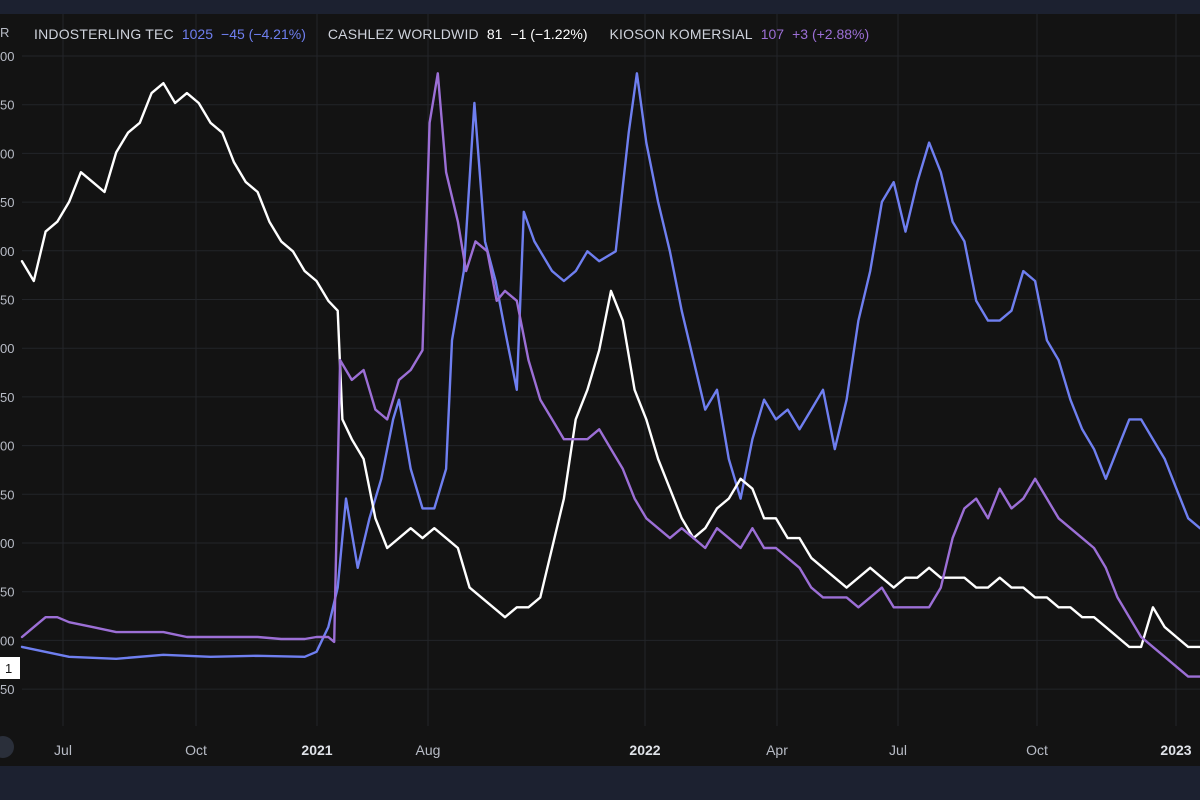  What do you see at coordinates (549, 34) in the screenshot?
I see `legend-series-change: −1 (−1.22%)` at bounding box center [549, 34].